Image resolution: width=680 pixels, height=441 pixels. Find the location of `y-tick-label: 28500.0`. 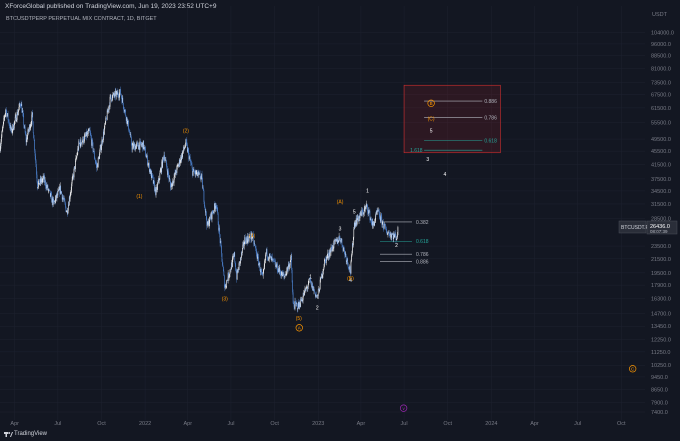

y-tick-label: 28500.0 is located at coordinates (661, 219).